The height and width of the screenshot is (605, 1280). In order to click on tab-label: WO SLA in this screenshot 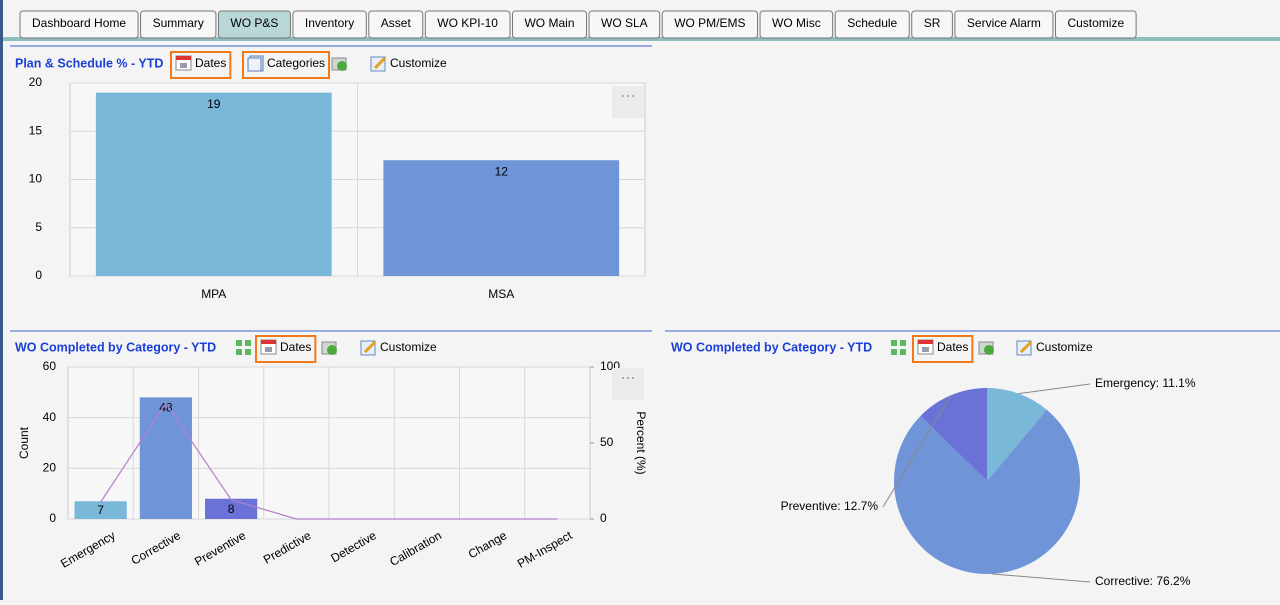, I will do `click(624, 23)`.